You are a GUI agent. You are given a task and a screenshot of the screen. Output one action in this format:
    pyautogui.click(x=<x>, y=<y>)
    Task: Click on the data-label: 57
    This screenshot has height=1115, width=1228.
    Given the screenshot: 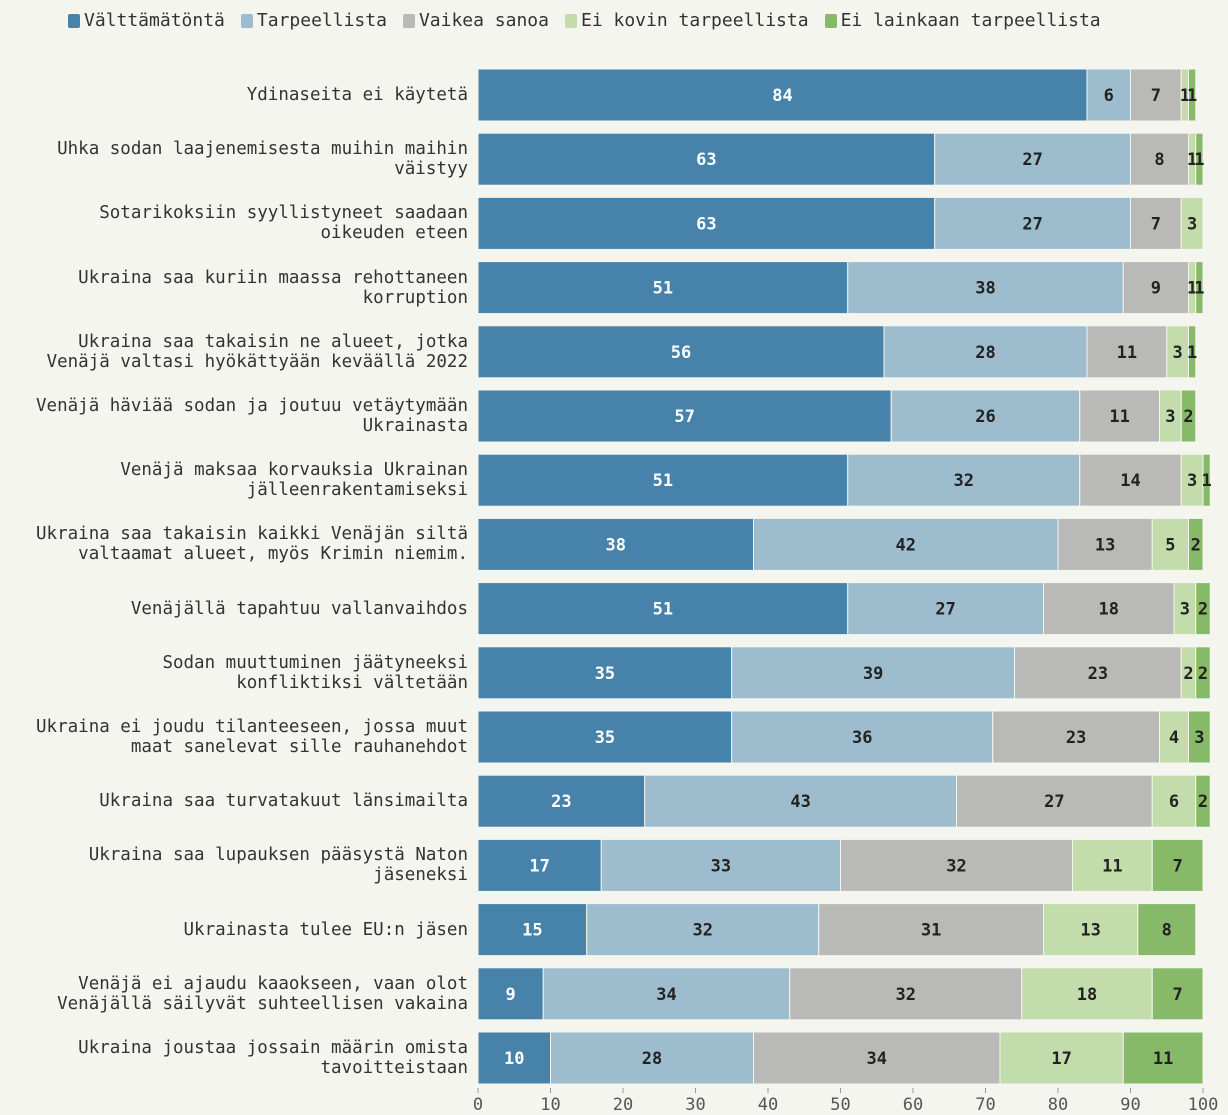 What is the action you would take?
    pyautogui.click(x=684, y=417)
    